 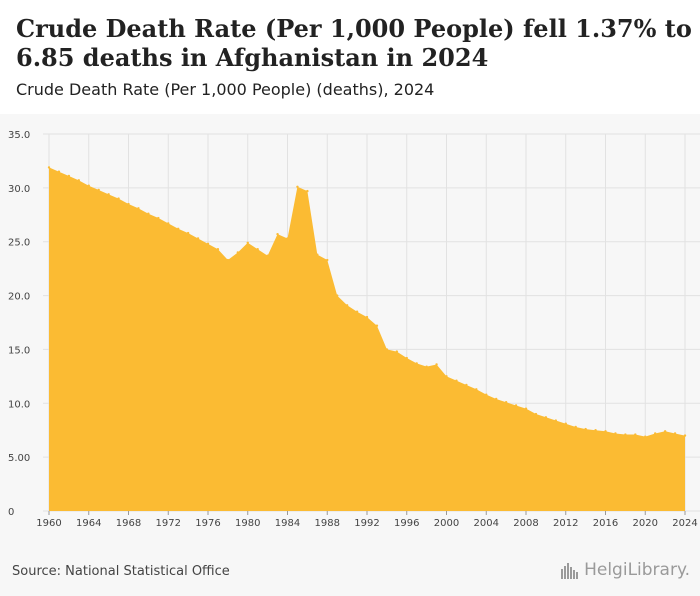 I want to click on brand-logo: HelgiLibrary., so click(x=625, y=570).